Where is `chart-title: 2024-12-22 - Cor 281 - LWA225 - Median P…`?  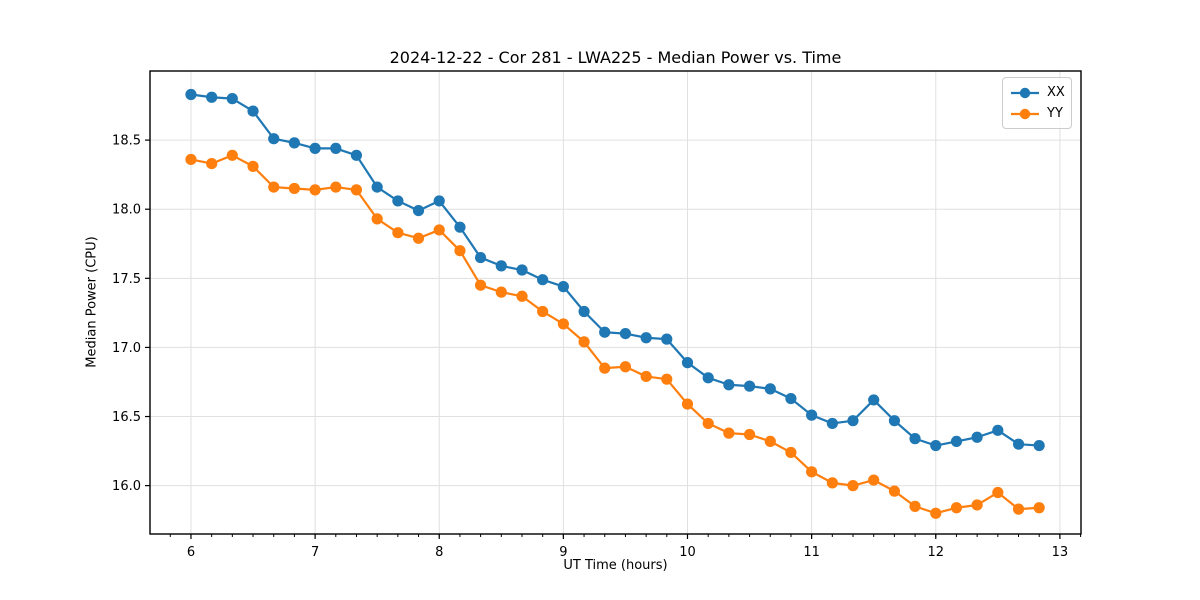
chart-title: 2024-12-22 - Cor 281 - LWA225 - Median P… is located at coordinates (615, 57).